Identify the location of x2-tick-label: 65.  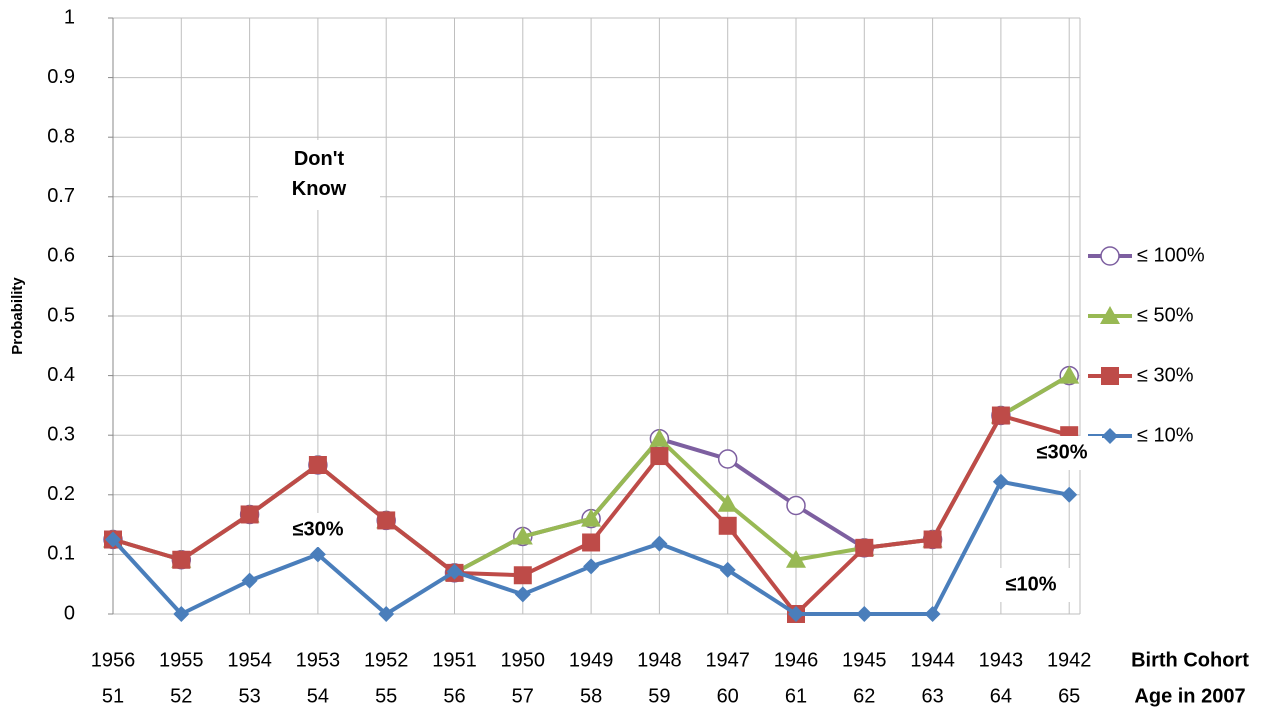
(1069, 696).